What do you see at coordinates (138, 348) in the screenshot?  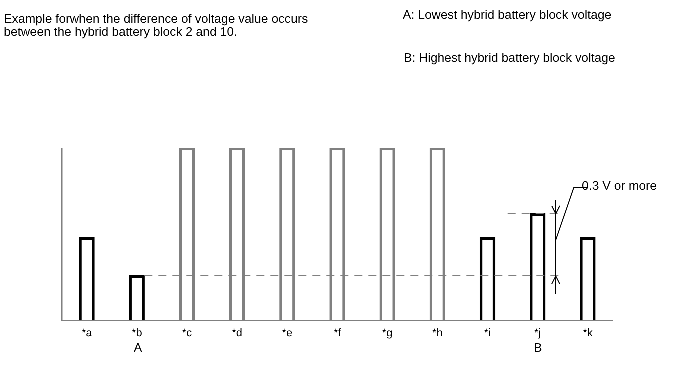 I see `text: A` at bounding box center [138, 348].